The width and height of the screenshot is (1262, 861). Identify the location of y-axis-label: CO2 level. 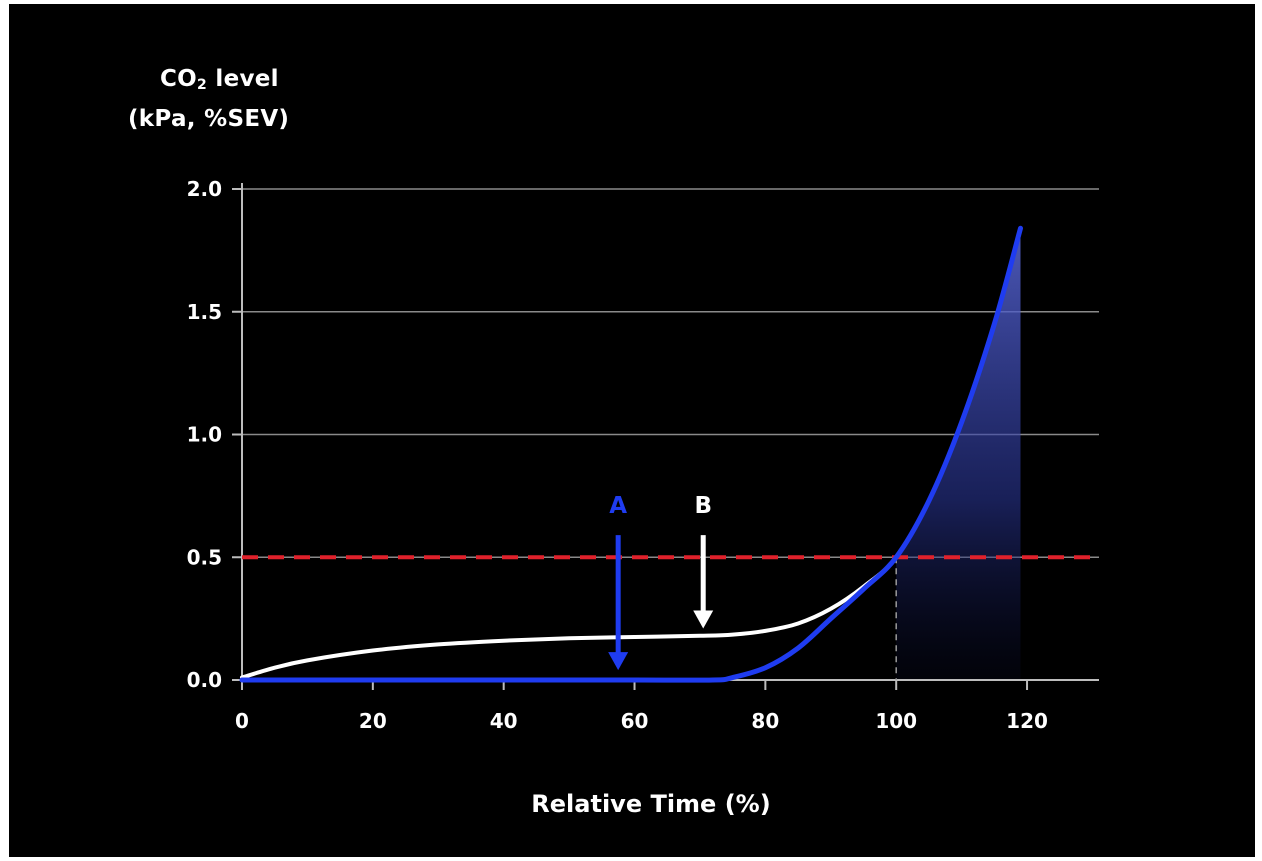
(219, 79).